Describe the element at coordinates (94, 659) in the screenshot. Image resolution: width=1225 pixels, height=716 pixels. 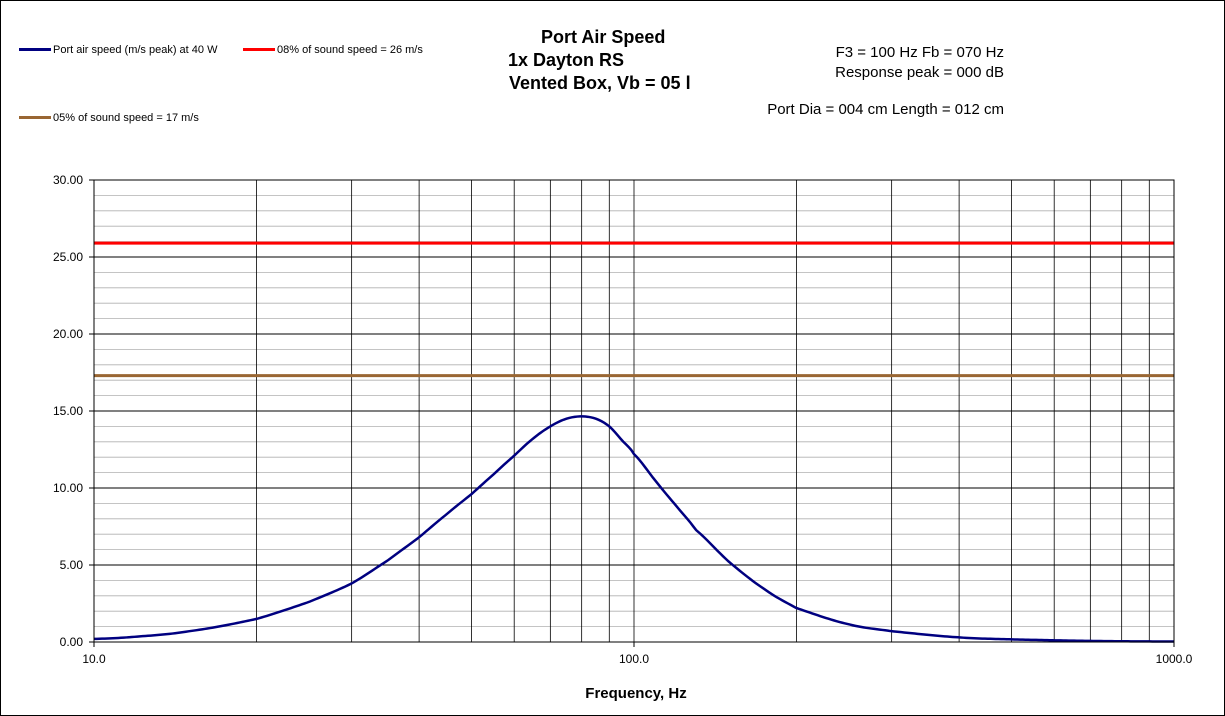
I see `x-tick-label: 10.0` at that location.